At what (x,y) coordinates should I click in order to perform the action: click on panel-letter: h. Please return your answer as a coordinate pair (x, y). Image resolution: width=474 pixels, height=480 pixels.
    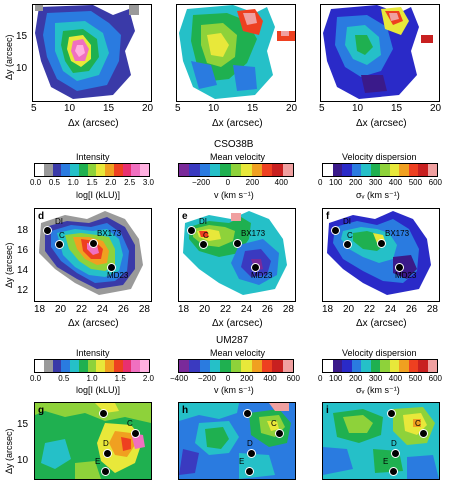
    Looking at the image, I should click on (185, 410).